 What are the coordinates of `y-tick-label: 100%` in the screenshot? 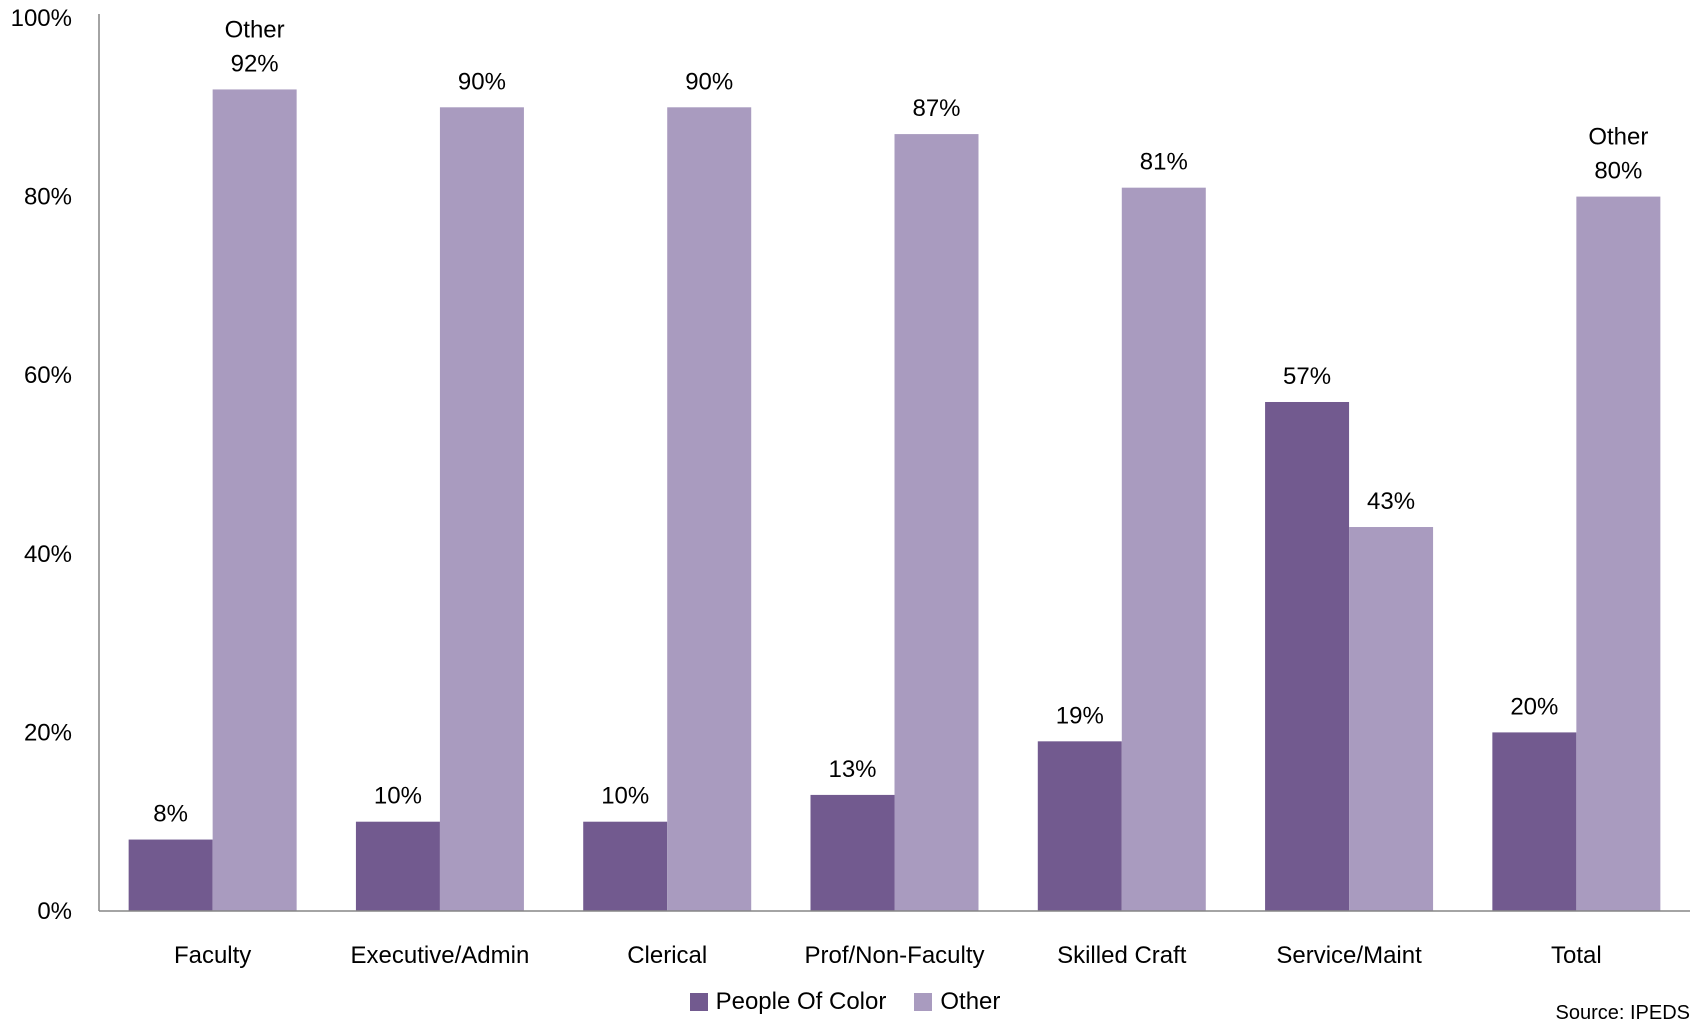 It's located at (41, 18).